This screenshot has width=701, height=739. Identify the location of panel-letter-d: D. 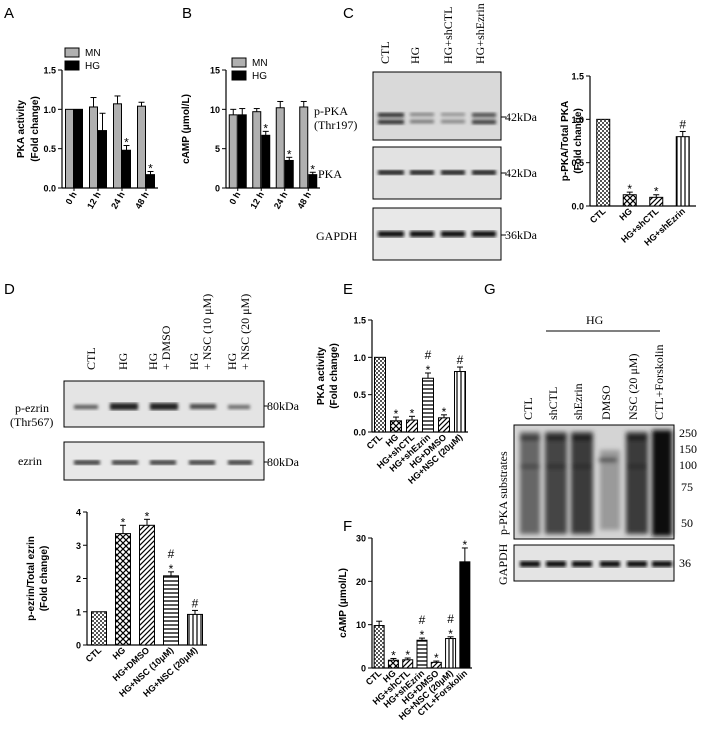
(9, 289).